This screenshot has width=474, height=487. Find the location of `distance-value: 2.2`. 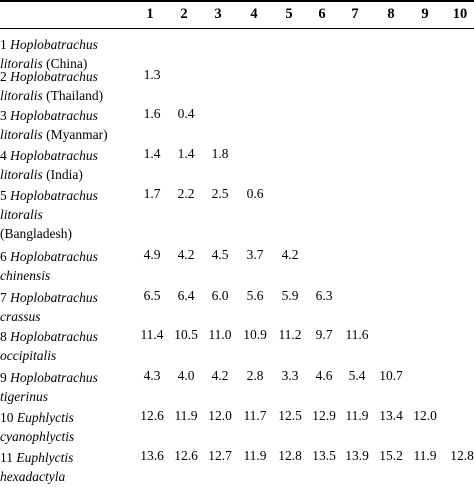

distance-value: 2.2 is located at coordinates (186, 193).